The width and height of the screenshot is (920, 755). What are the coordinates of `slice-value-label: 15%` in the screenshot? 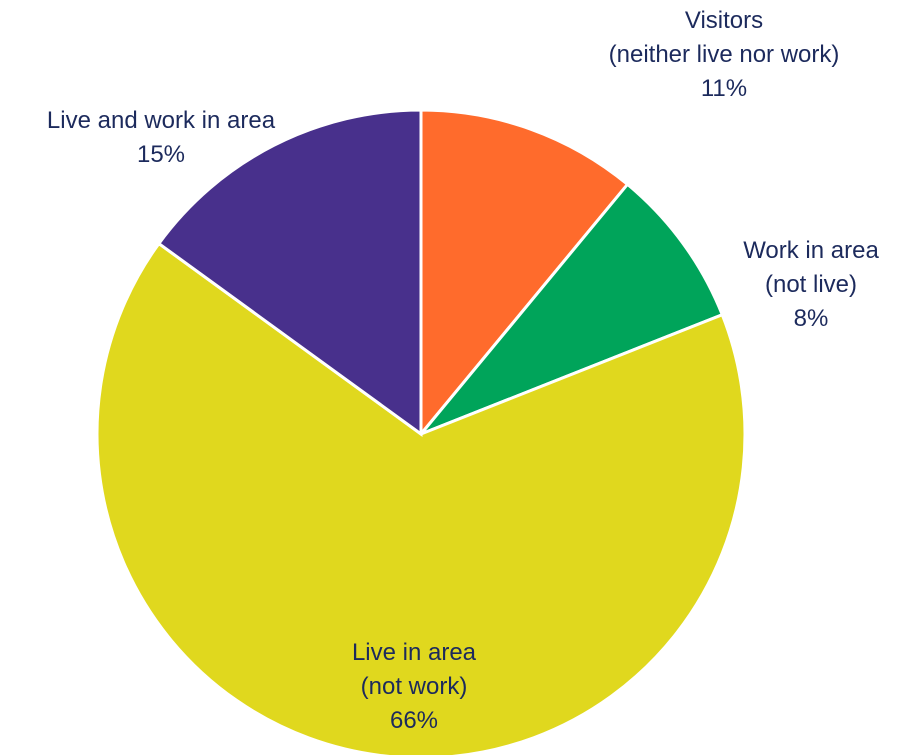 It's located at (161, 154).